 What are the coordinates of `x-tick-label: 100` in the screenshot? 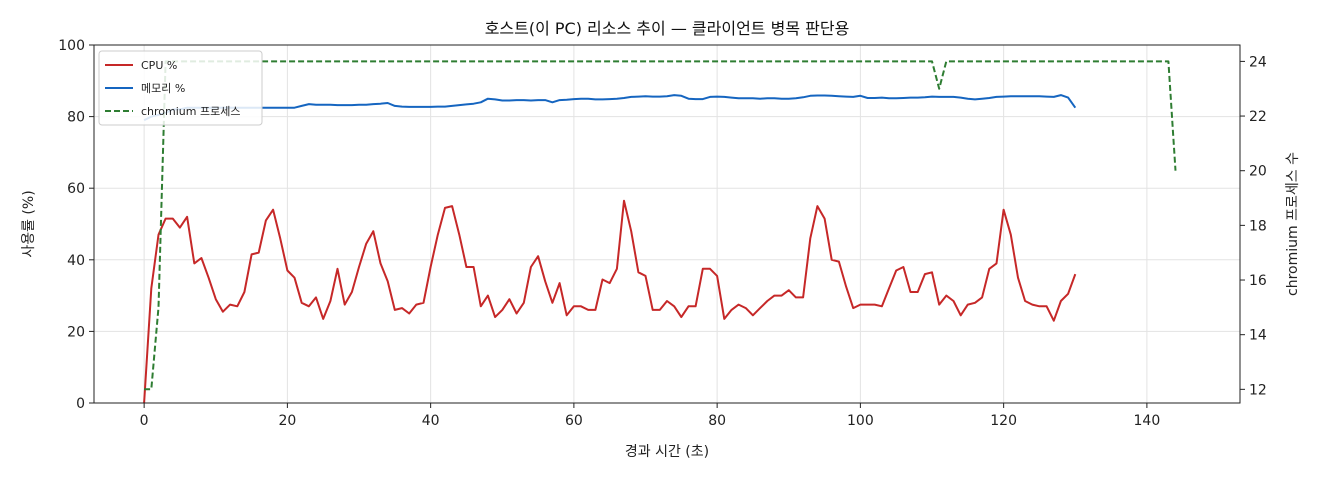 It's located at (860, 421).